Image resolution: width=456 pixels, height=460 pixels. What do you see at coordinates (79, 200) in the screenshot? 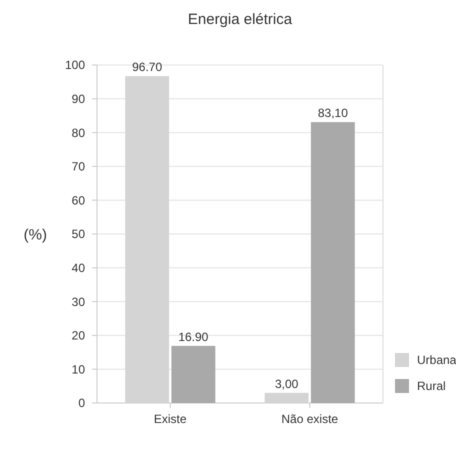
I see `y-tick-label: 60` at bounding box center [79, 200].